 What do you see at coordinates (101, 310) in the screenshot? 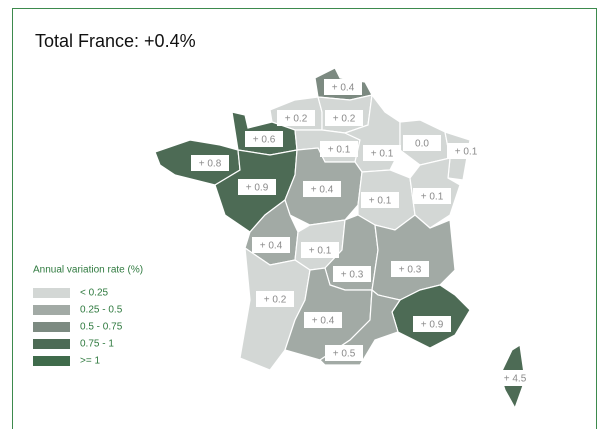
I see `legend-label: 0.25 - 0.5` at bounding box center [101, 310].